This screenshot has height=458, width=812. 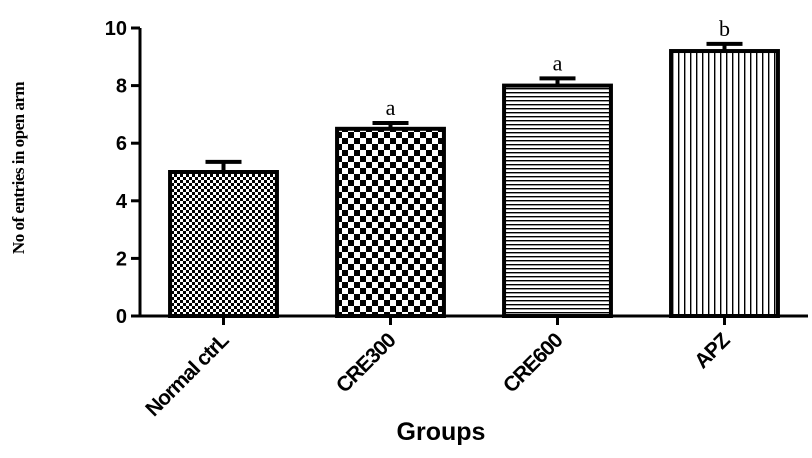 What do you see at coordinates (121, 87) in the screenshot?
I see `y-tick-label-4: 8` at bounding box center [121, 87].